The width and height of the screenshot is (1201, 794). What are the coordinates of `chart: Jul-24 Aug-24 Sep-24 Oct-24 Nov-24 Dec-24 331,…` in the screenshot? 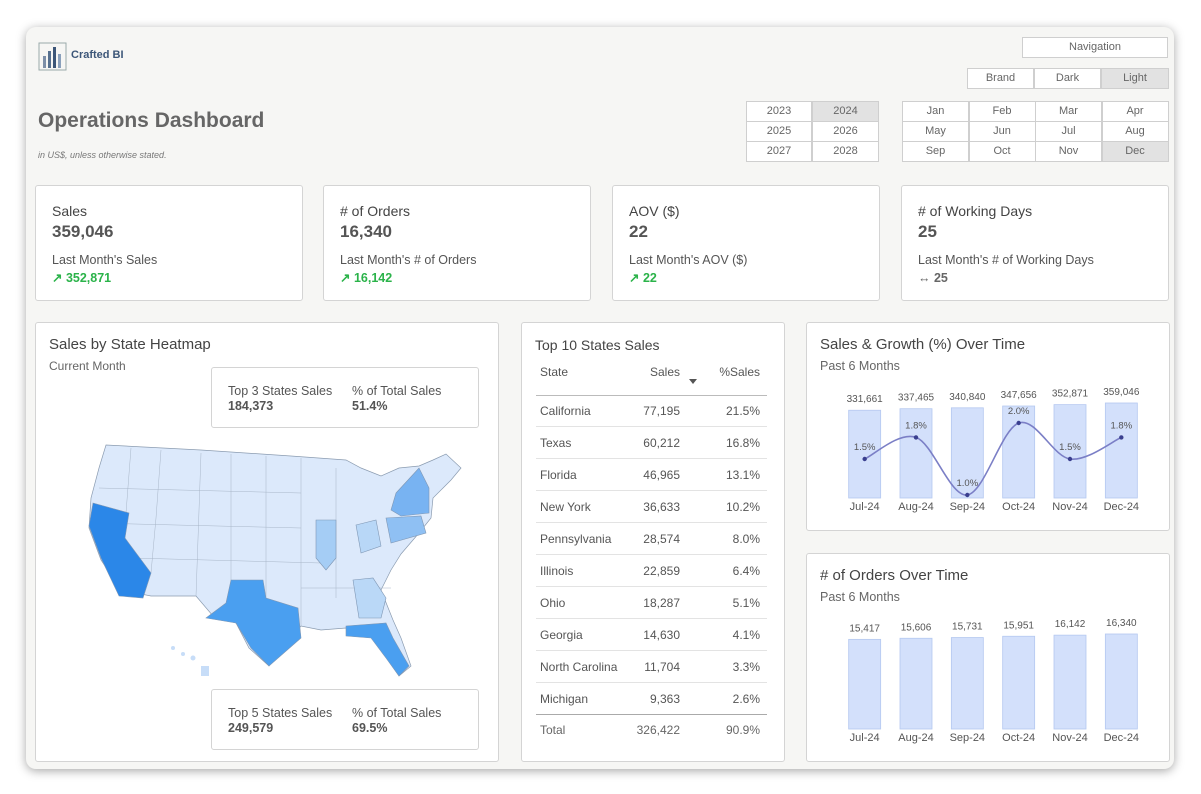 It's located at (993, 450).